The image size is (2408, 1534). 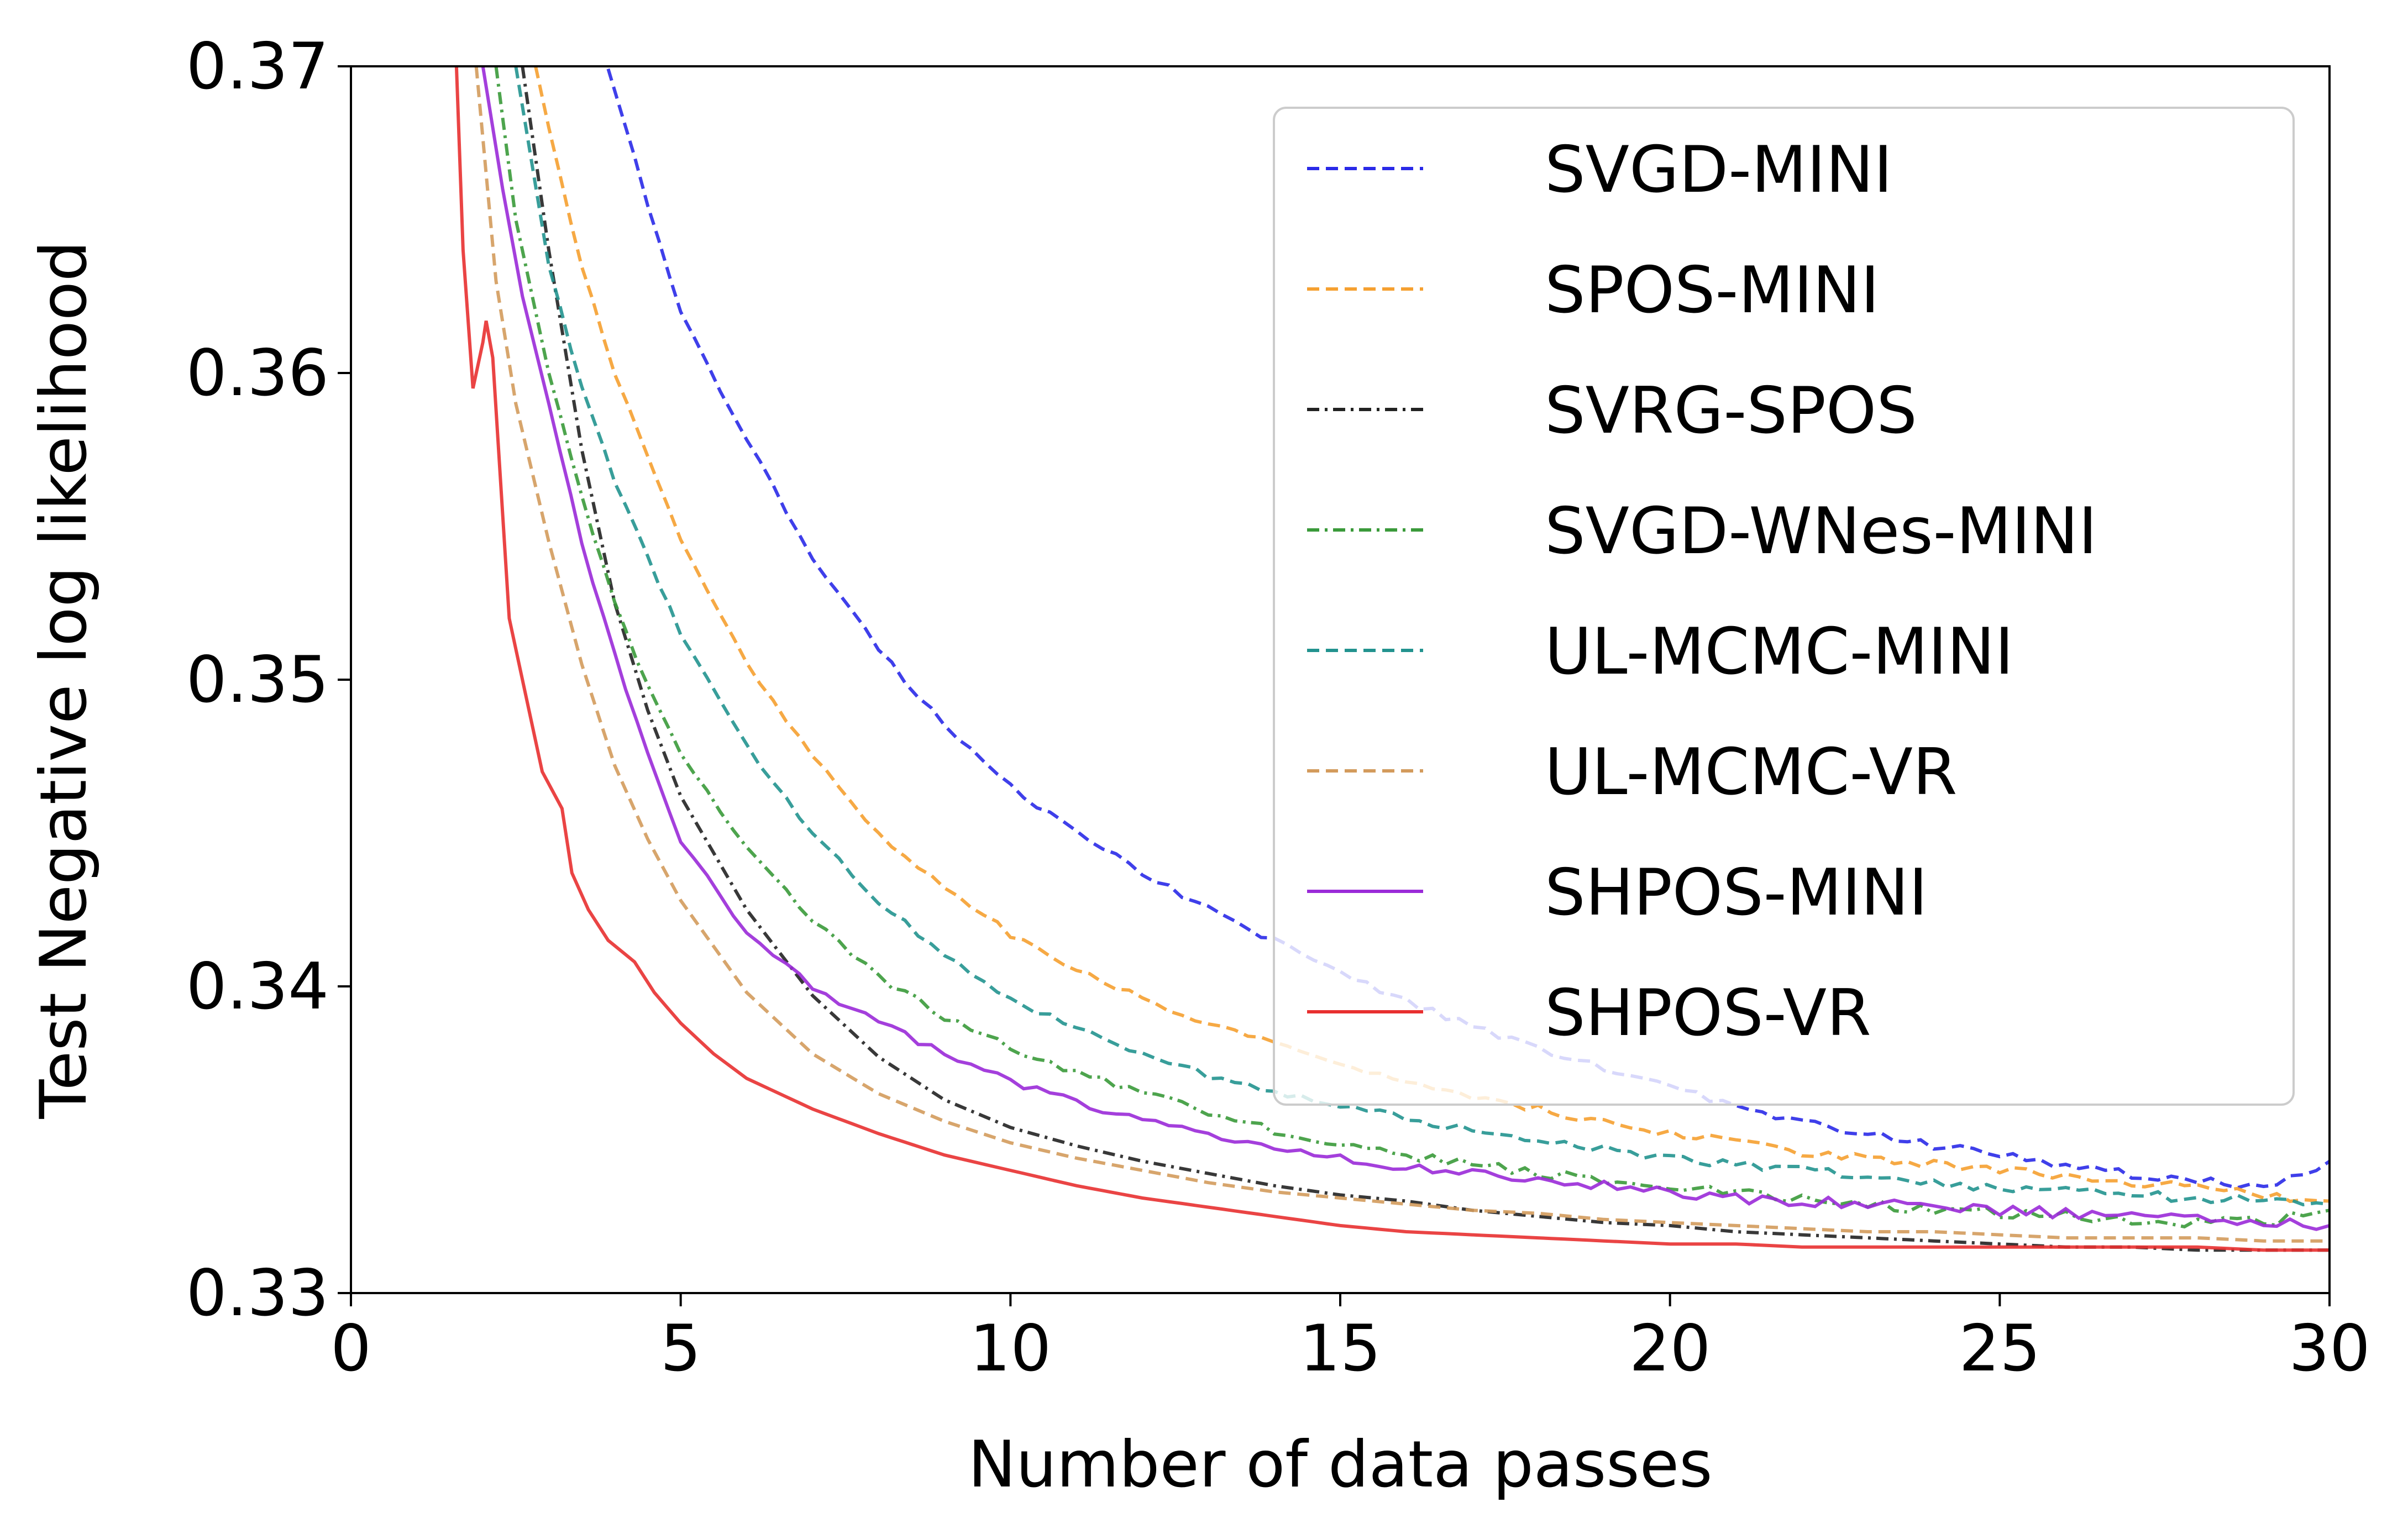 I want to click on legend-label: SVGD-WNes-MINI, so click(x=1821, y=531).